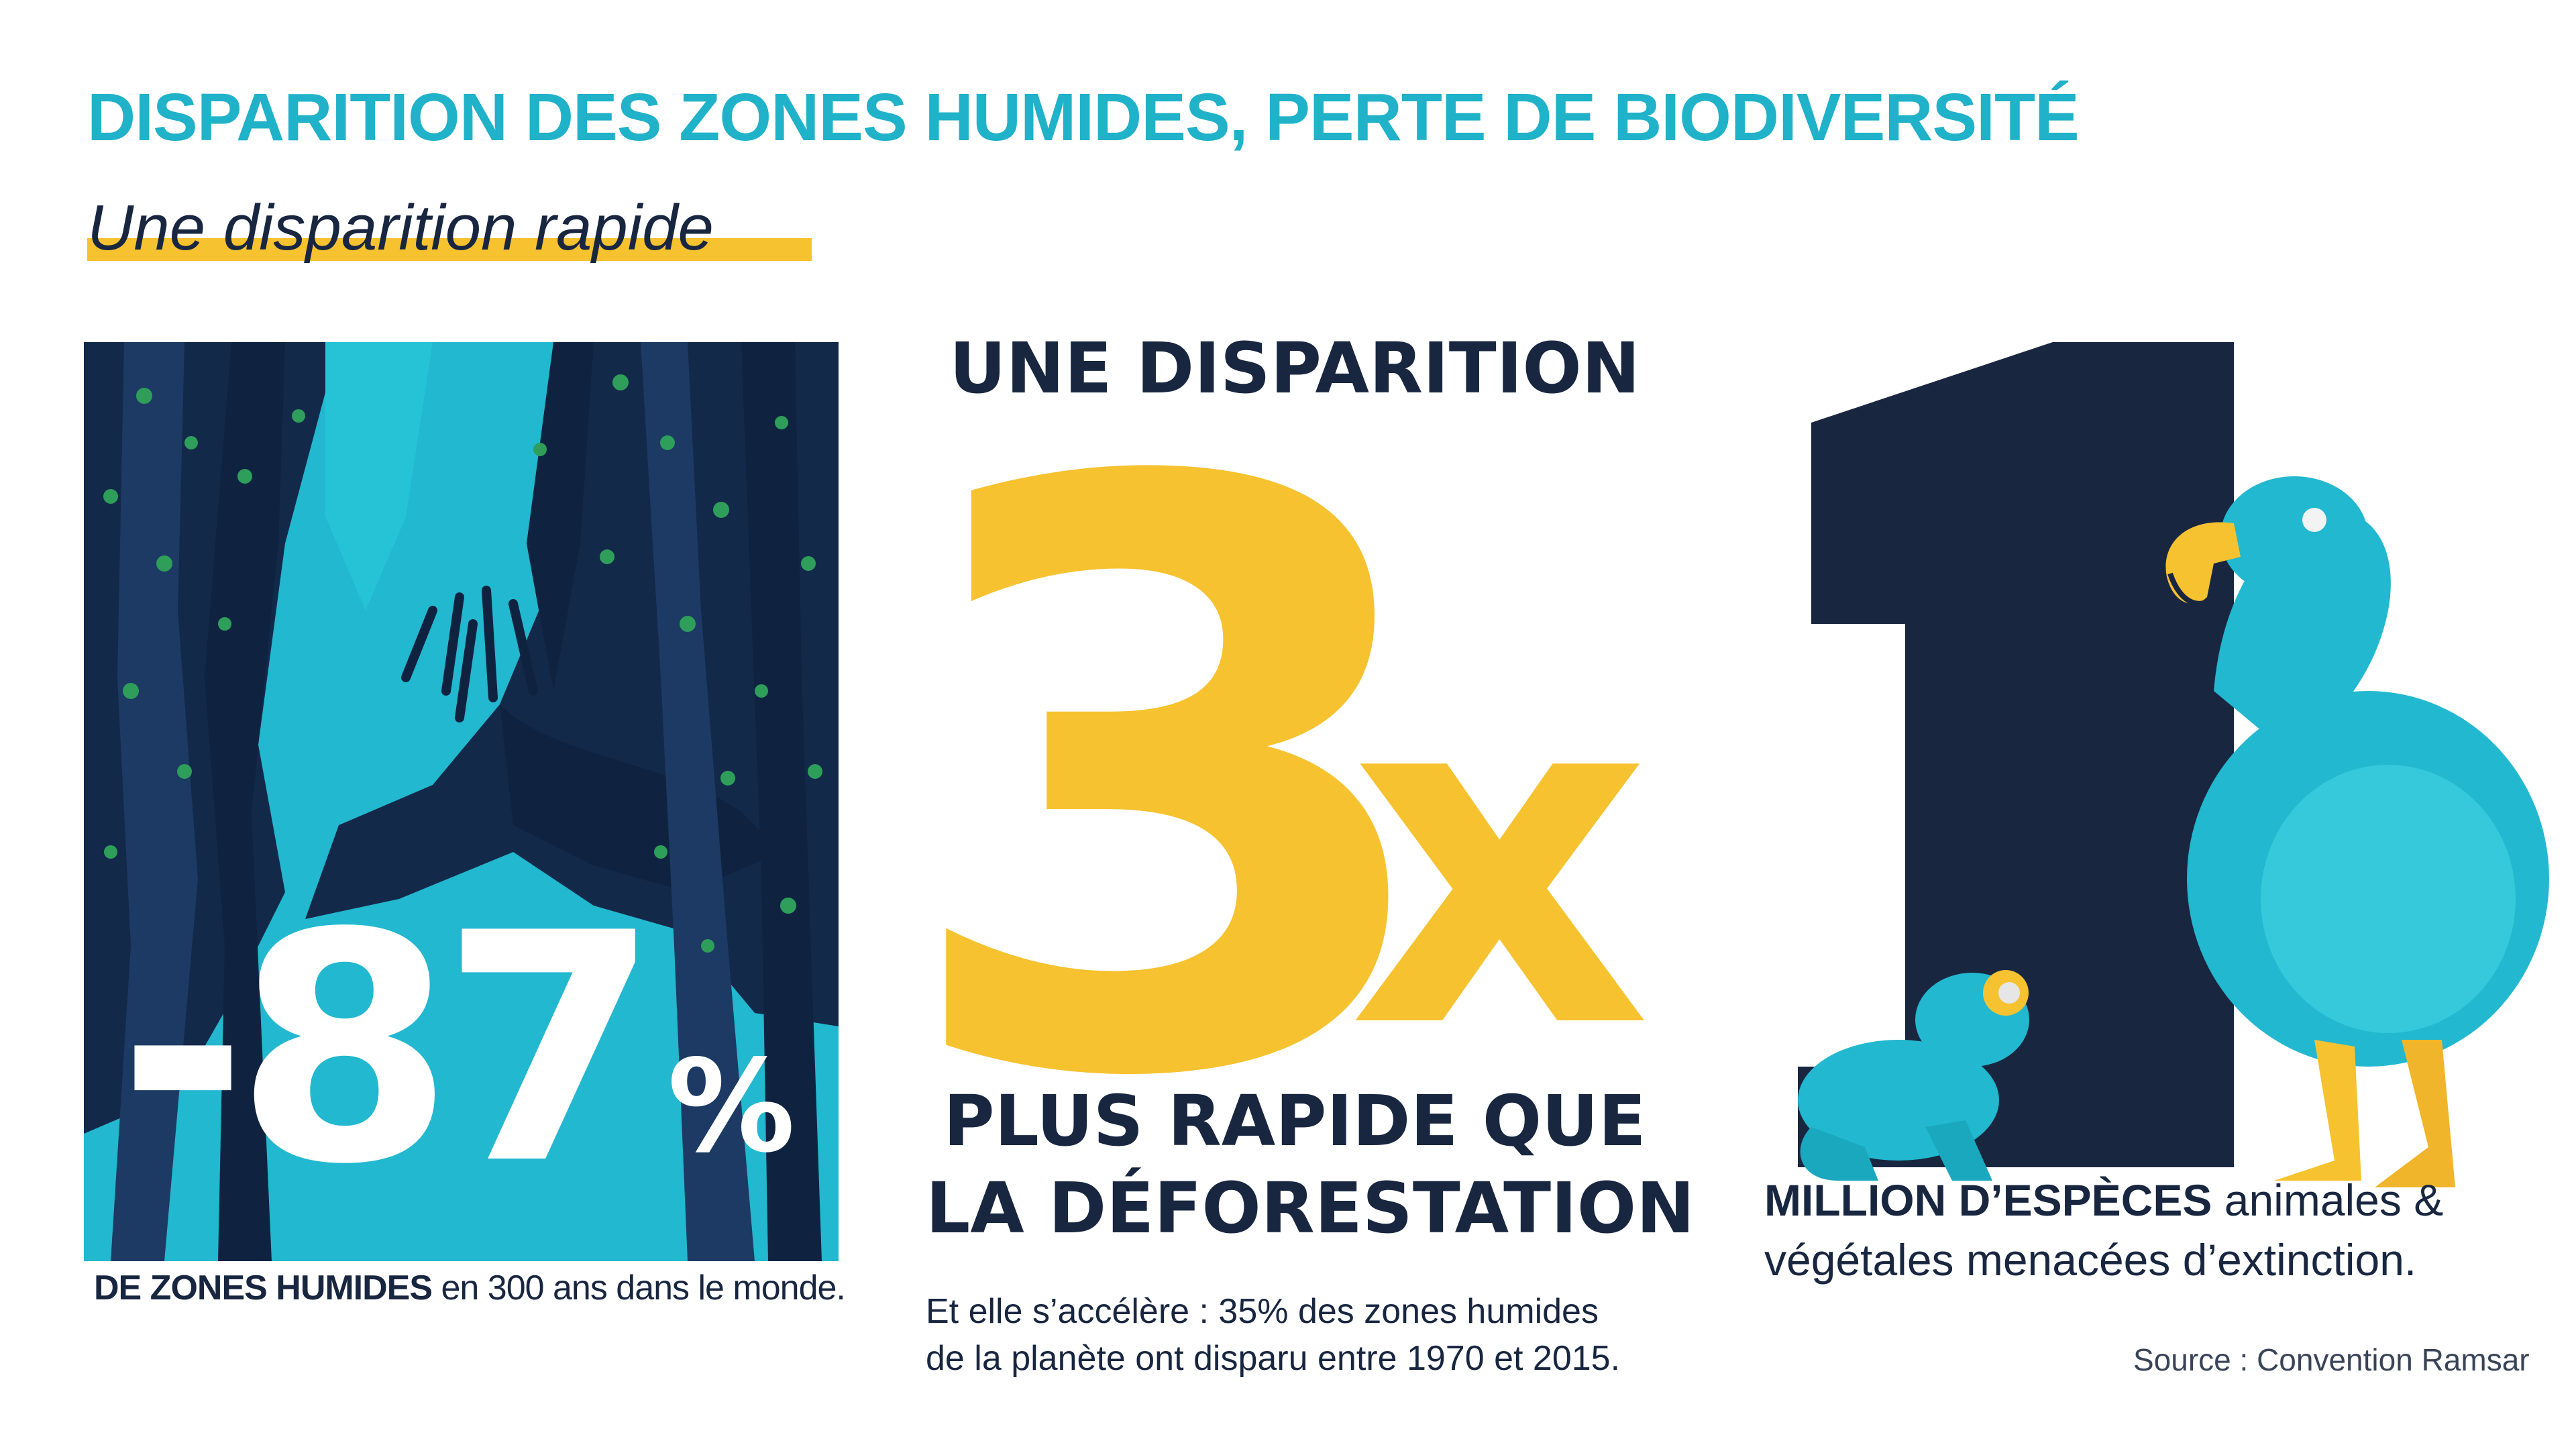 The image size is (2576, 1449). I want to click on subtitle-underline, so click(449, 249).